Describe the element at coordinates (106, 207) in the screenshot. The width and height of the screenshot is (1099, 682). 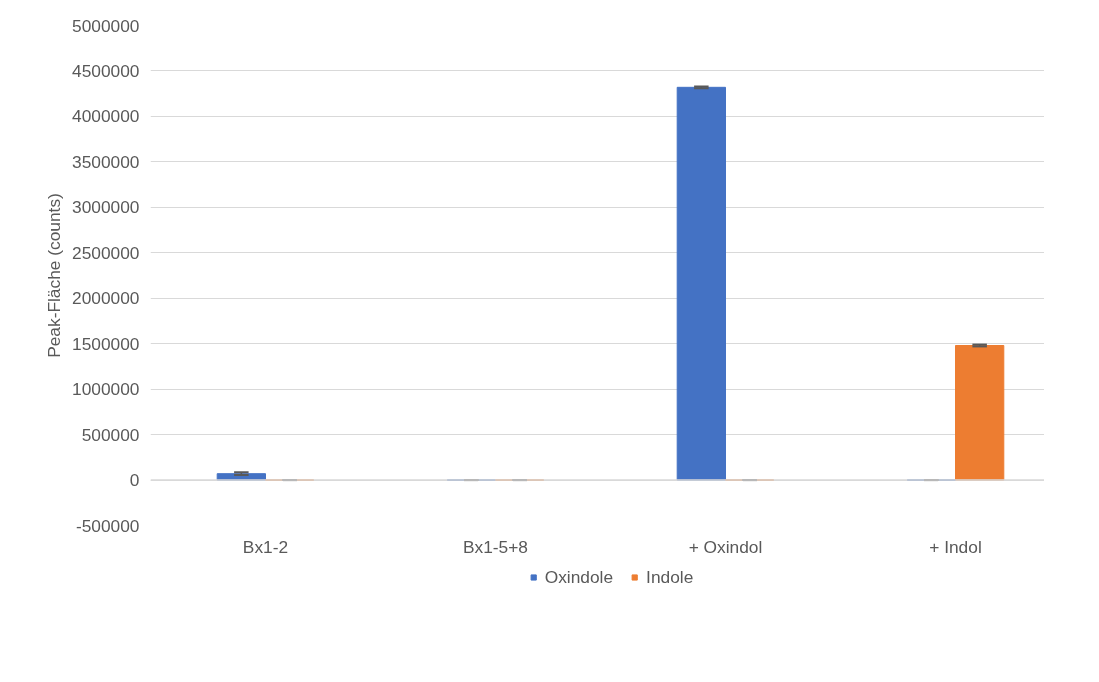
I see `y-tick-label: 3000000` at that location.